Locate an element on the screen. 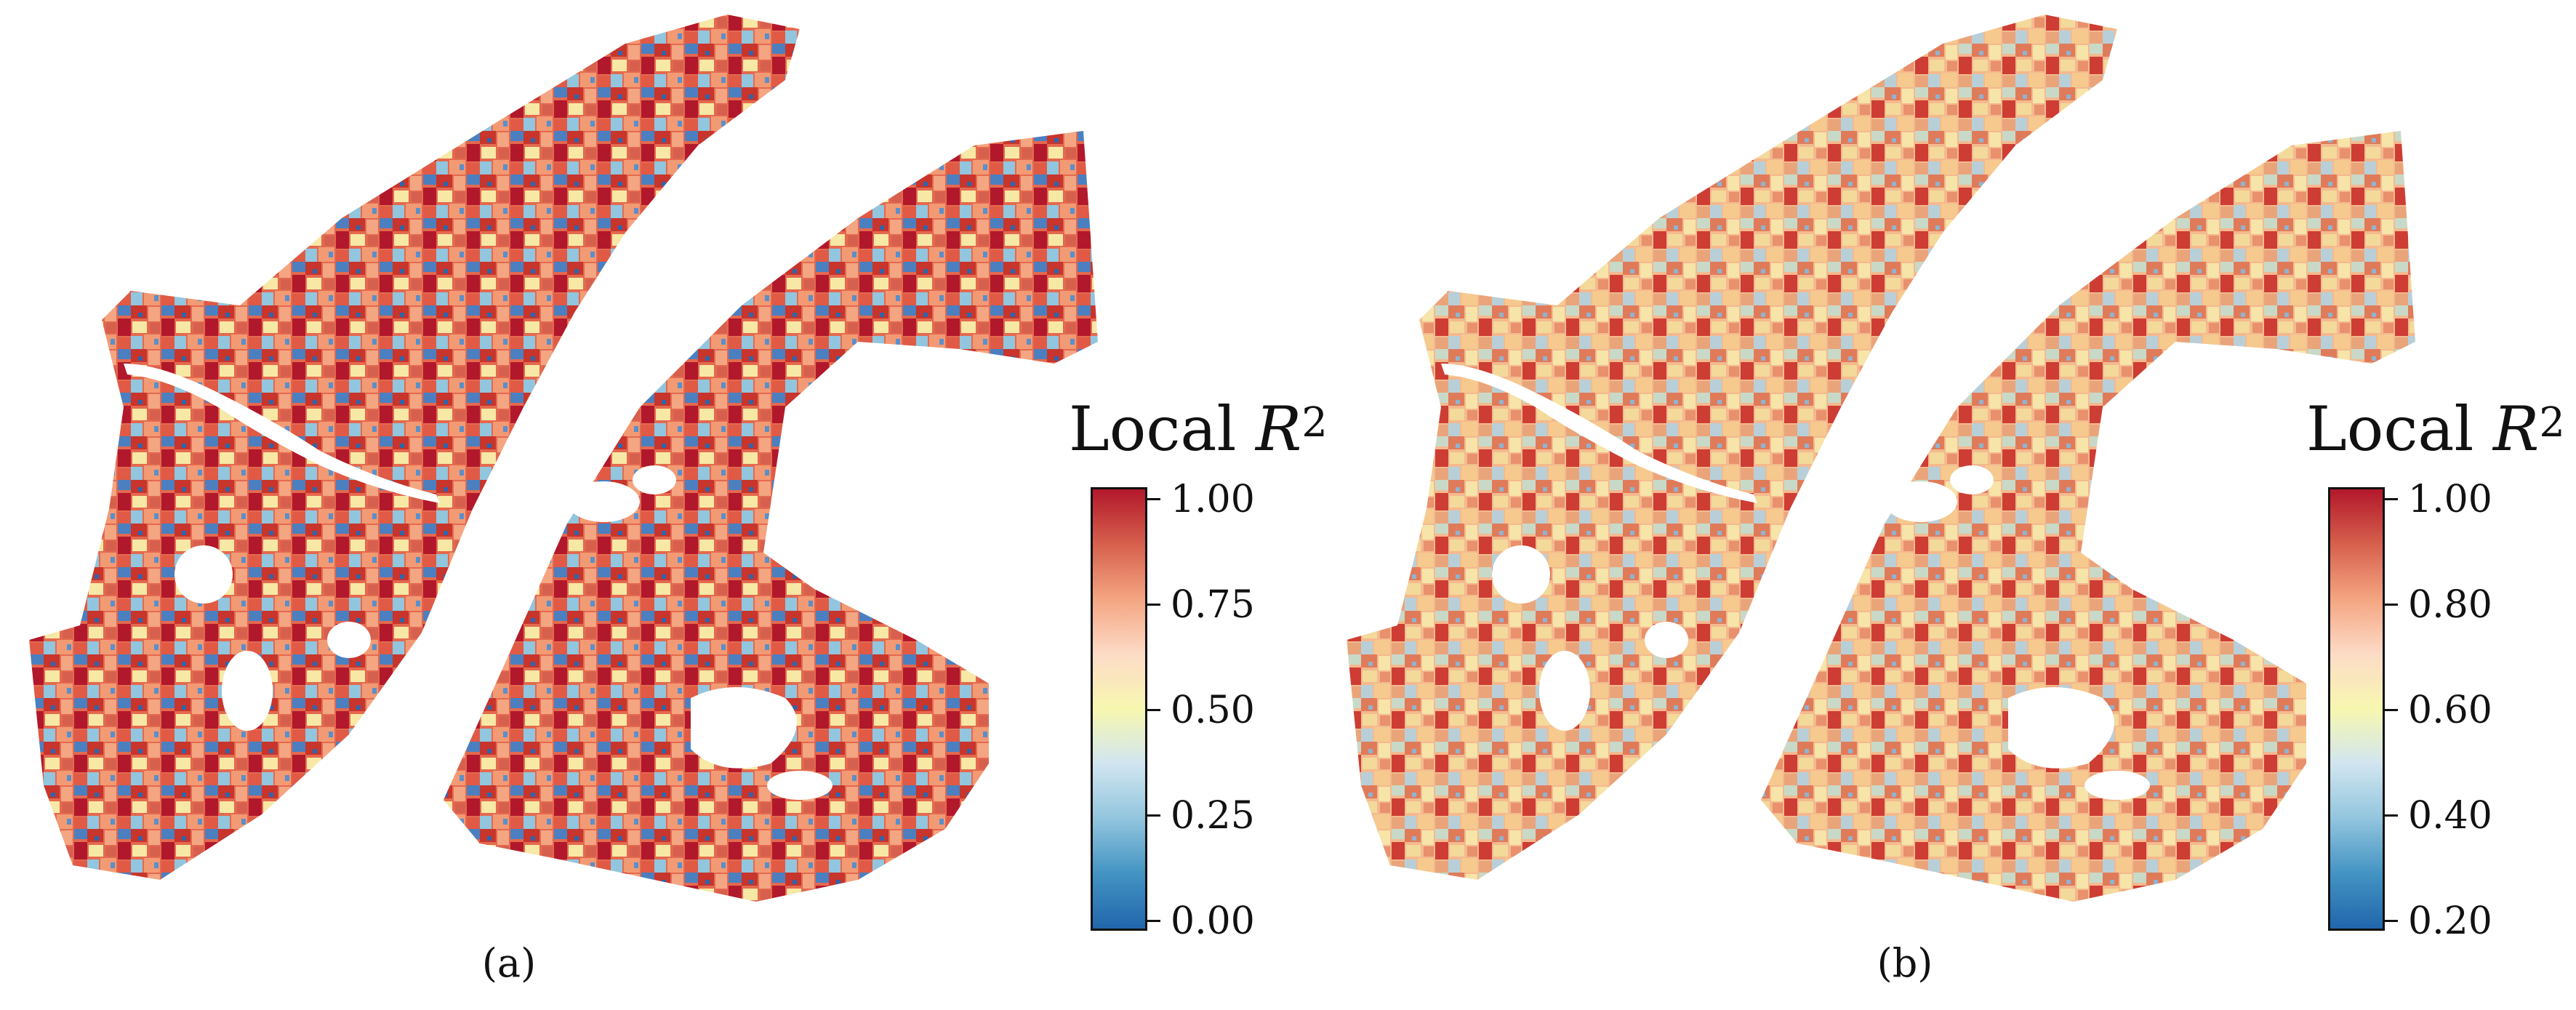  water-features-b is located at coordinates (1796, 582).